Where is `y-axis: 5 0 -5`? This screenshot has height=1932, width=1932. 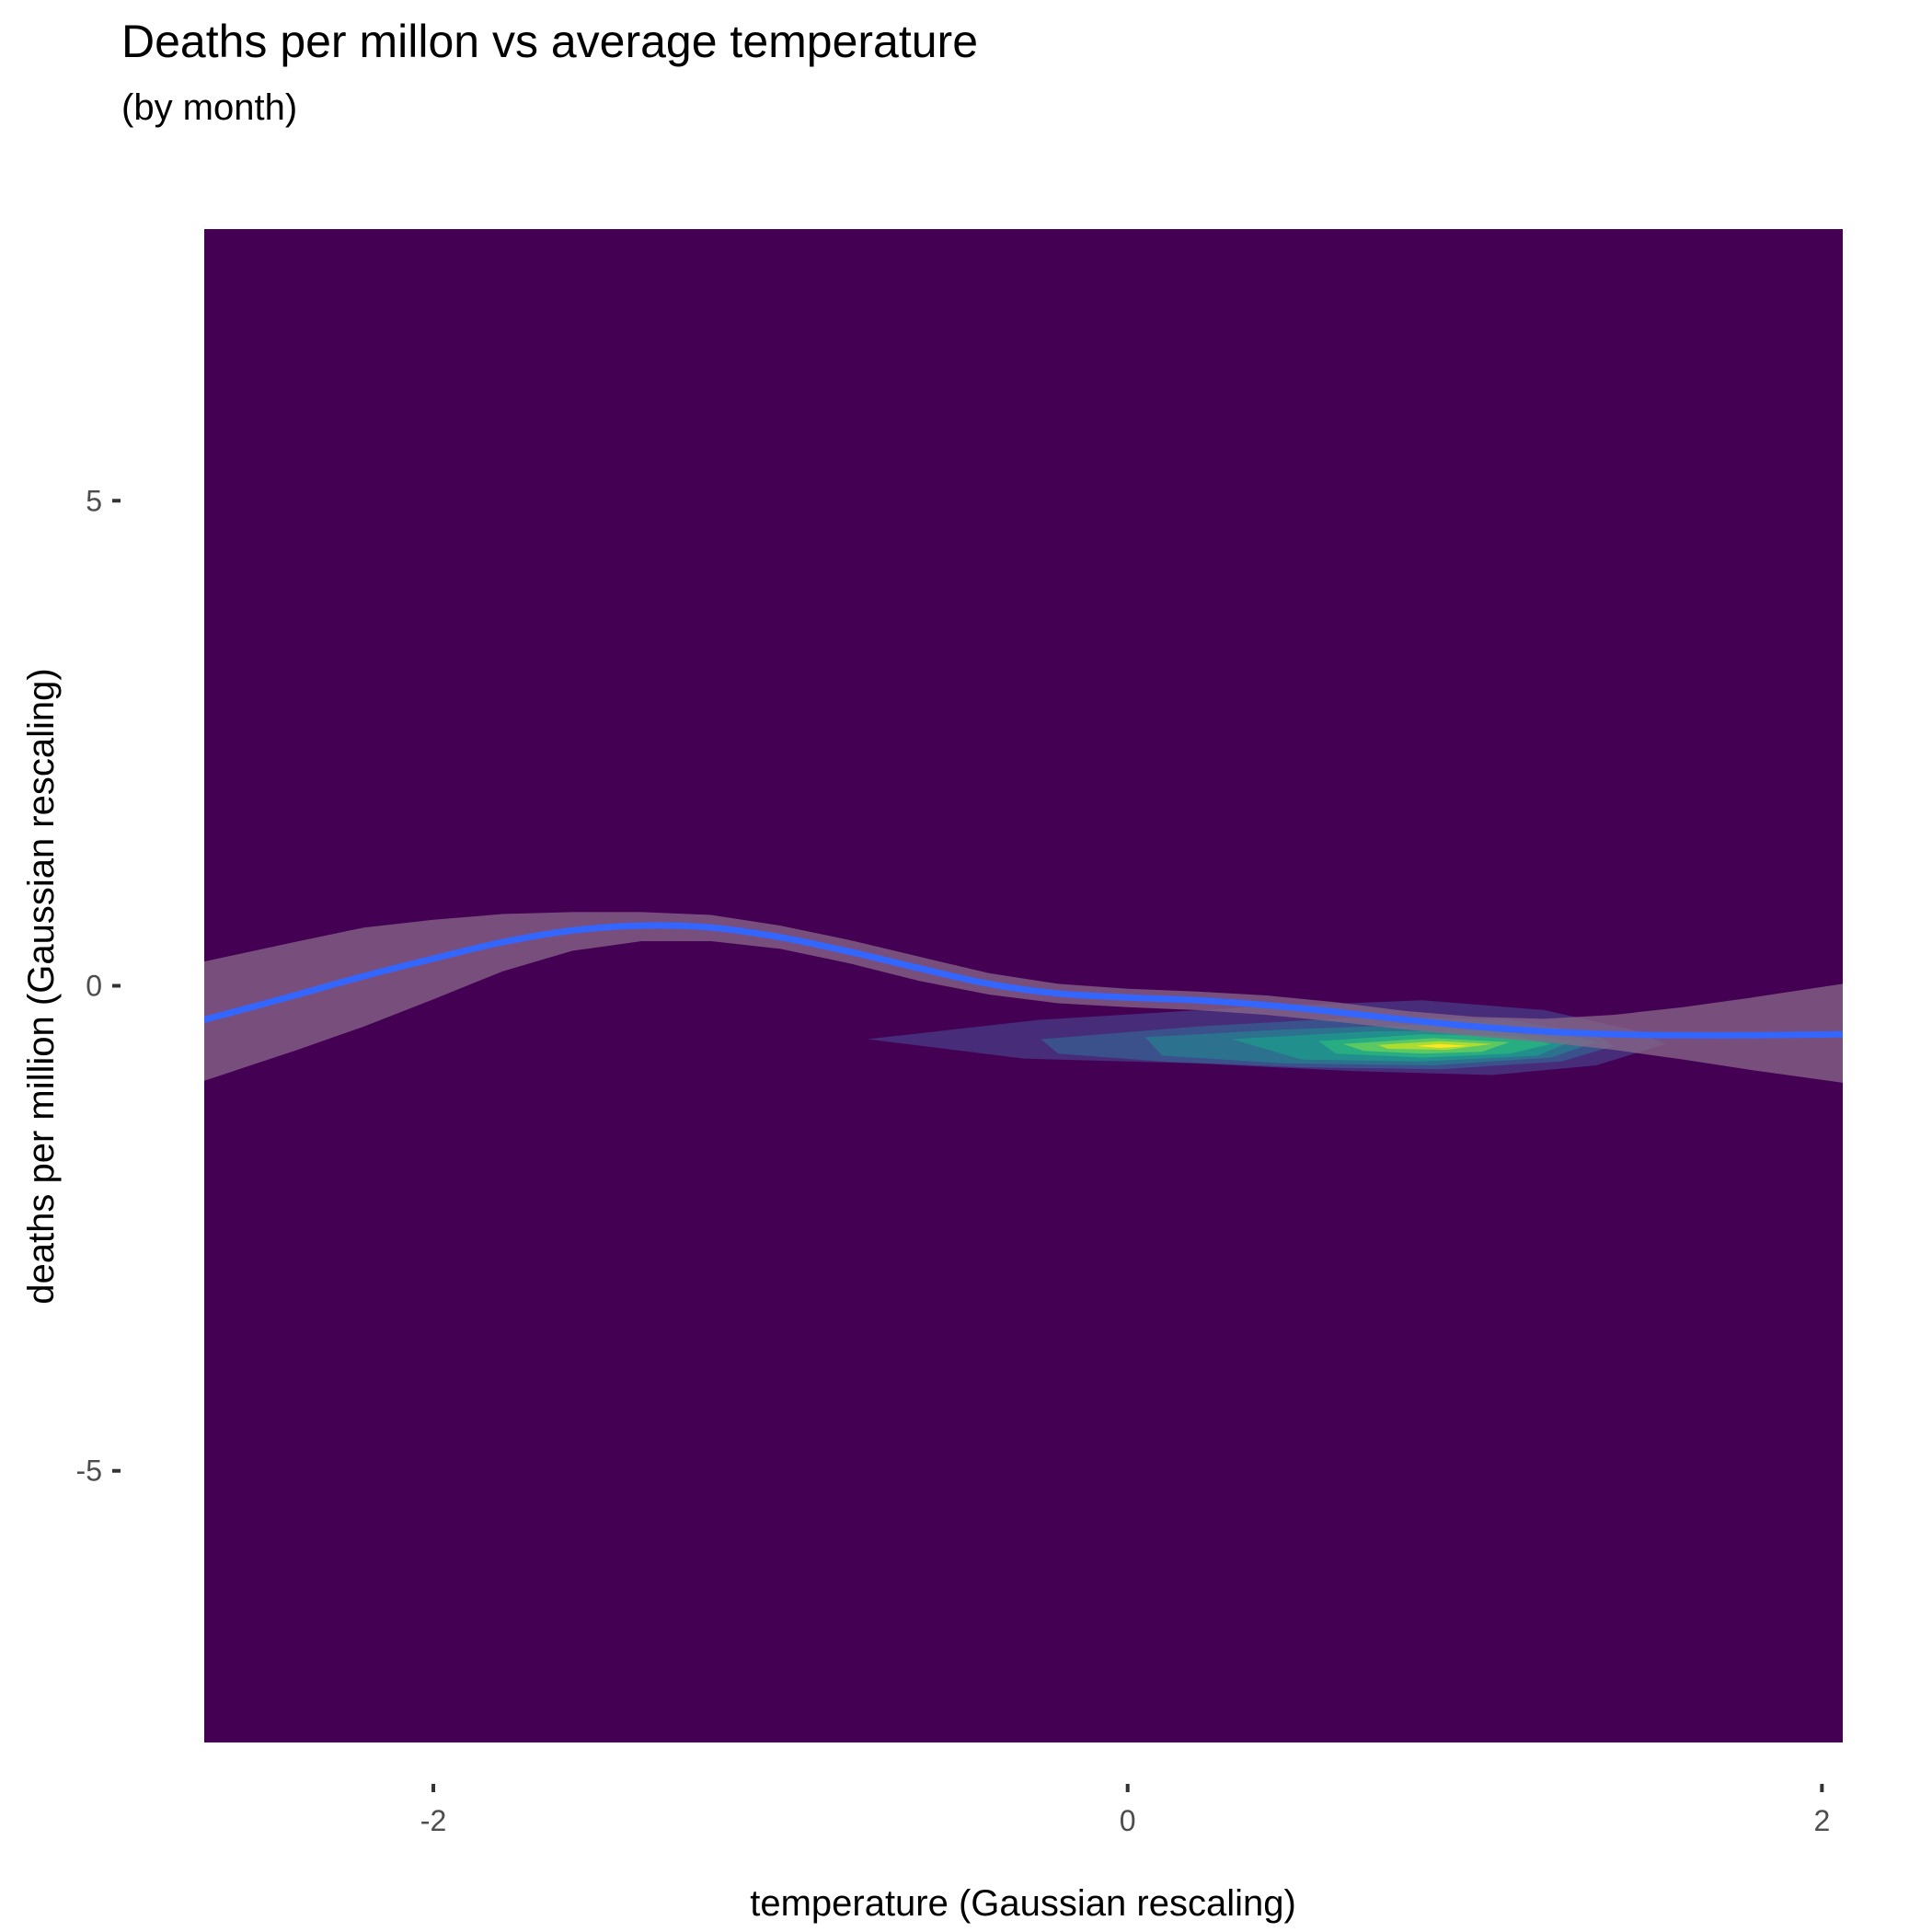 y-axis: 5 0 -5 is located at coordinates (98, 986).